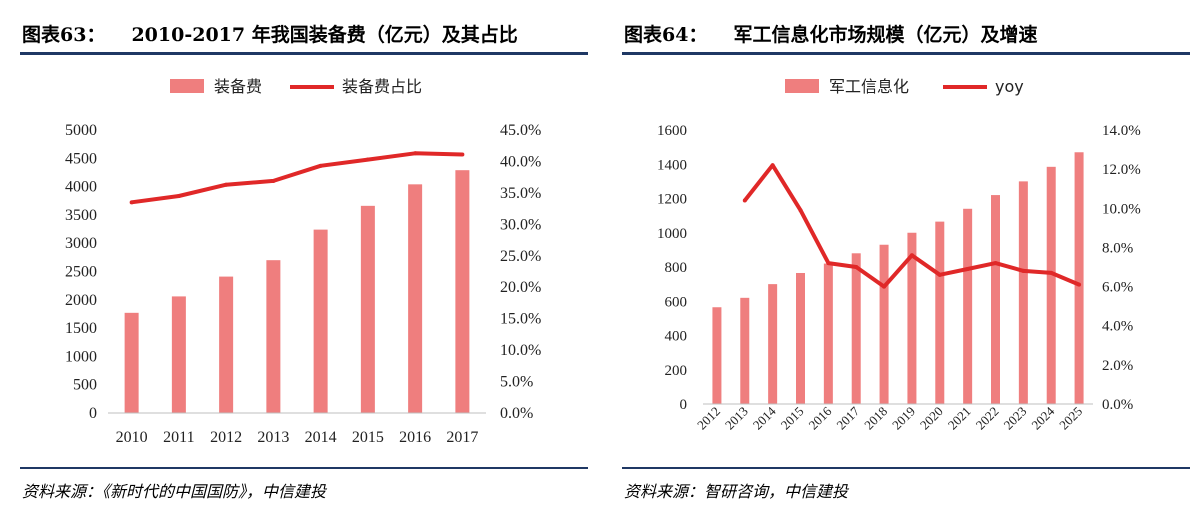 Image resolution: width=1204 pixels, height=520 pixels. Describe the element at coordinates (520, 161) in the screenshot. I see `right-axis-tick-label: 40.0%` at that location.